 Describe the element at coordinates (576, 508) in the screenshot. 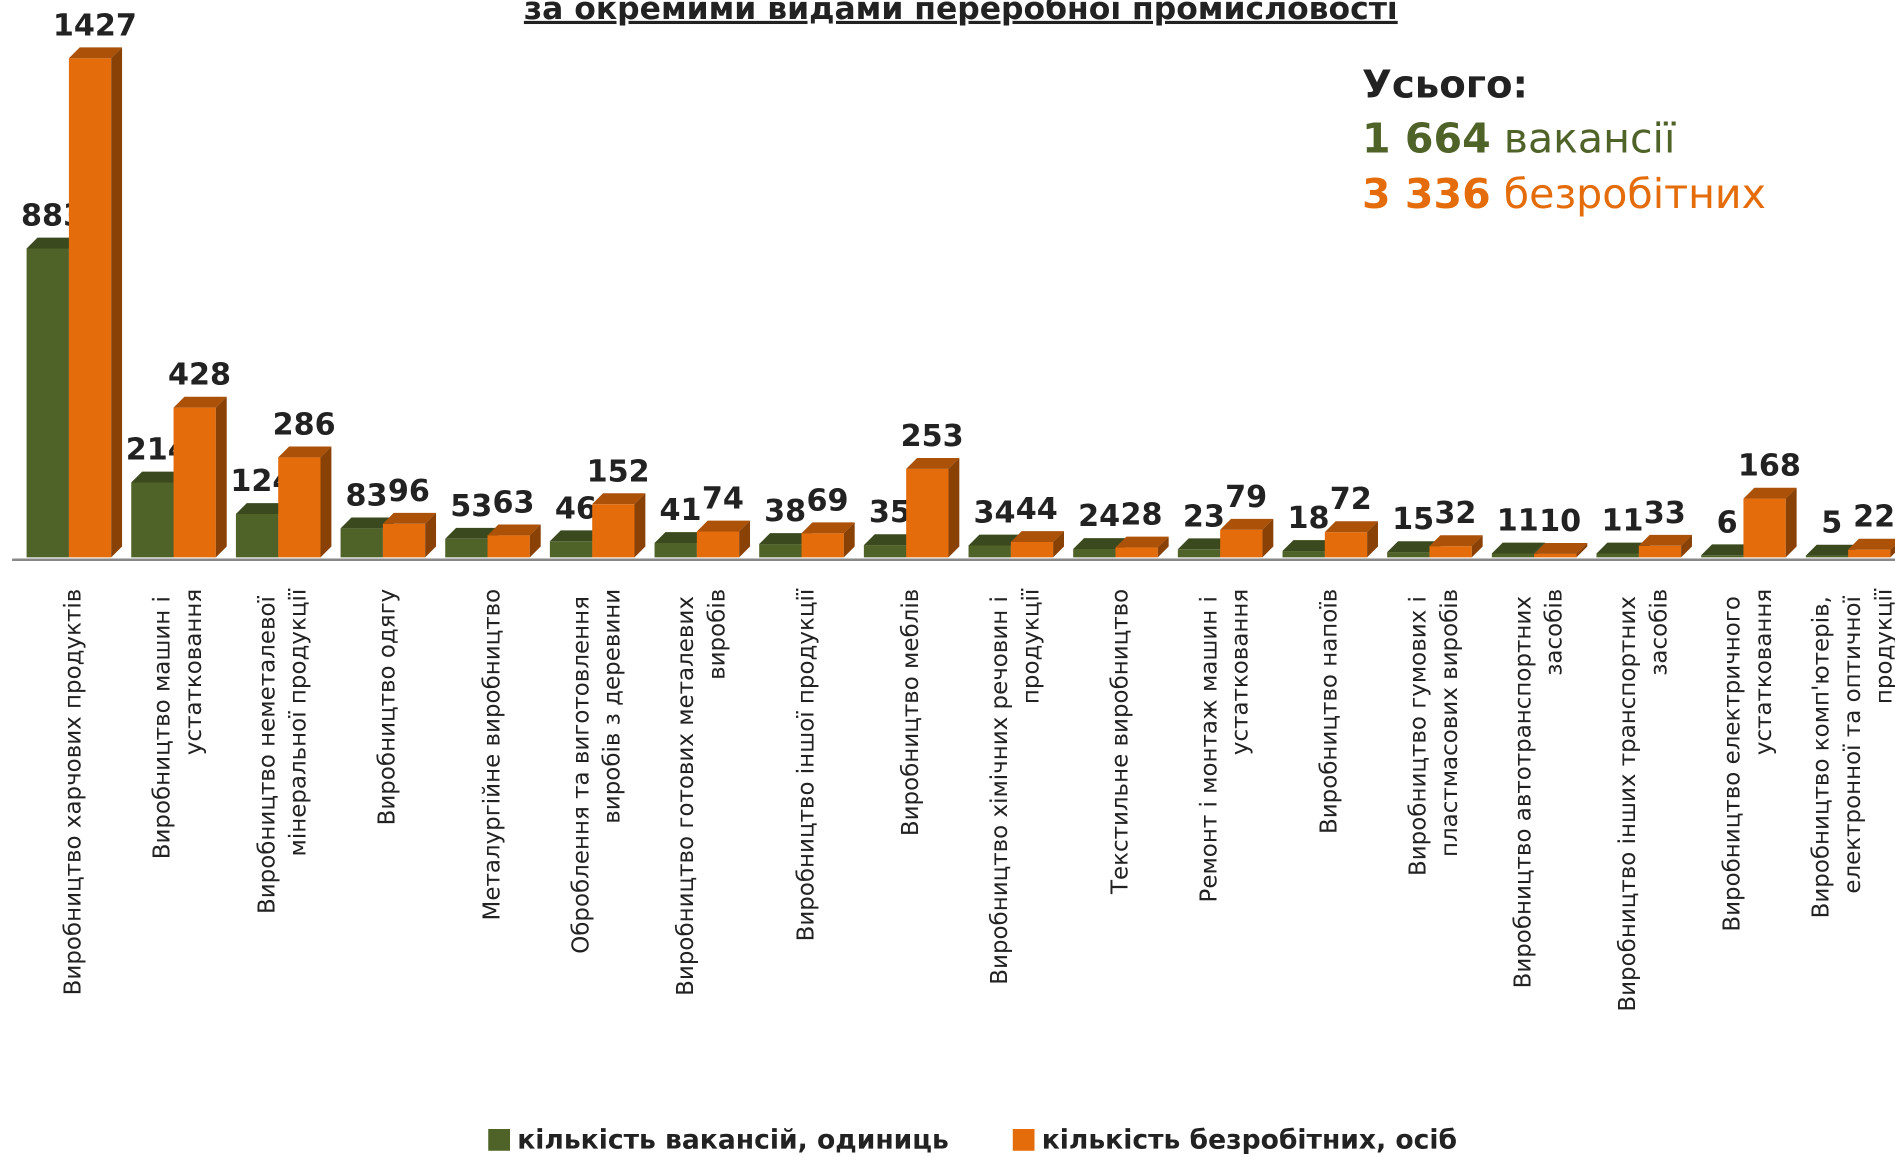

I see `value-label: 46` at that location.